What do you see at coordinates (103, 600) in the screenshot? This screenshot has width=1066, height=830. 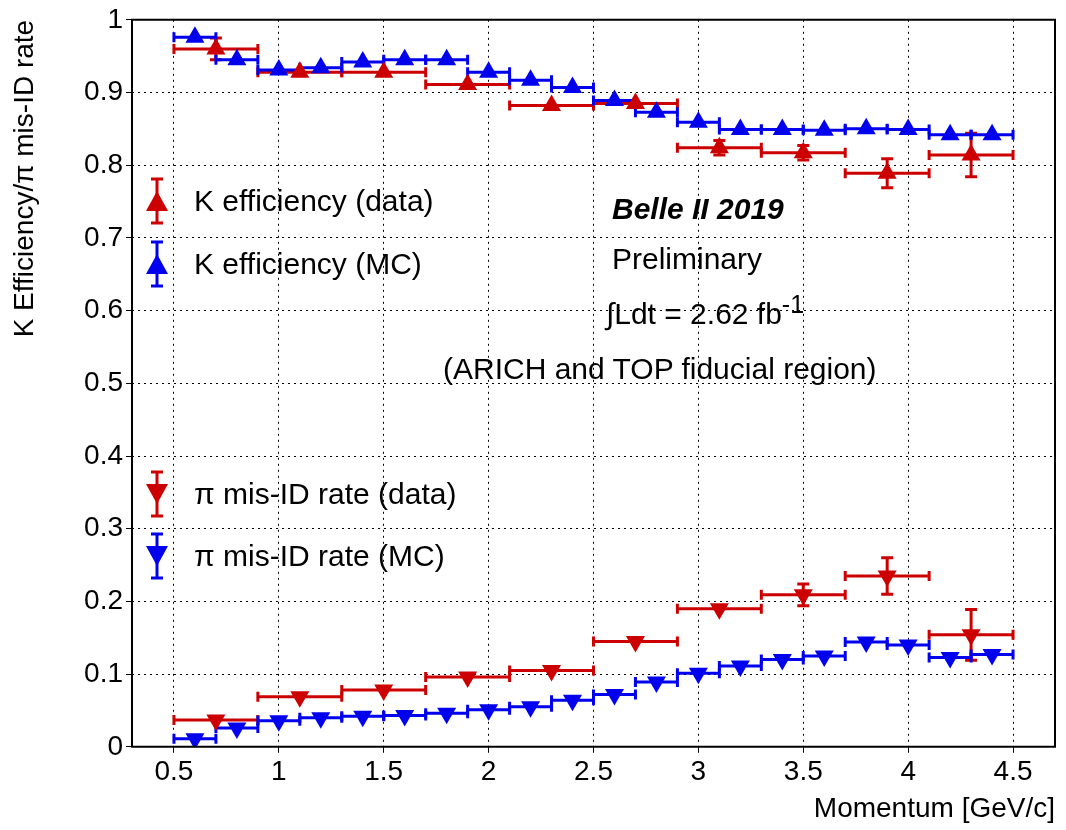 I see `y-tick-label: 0.2` at bounding box center [103, 600].